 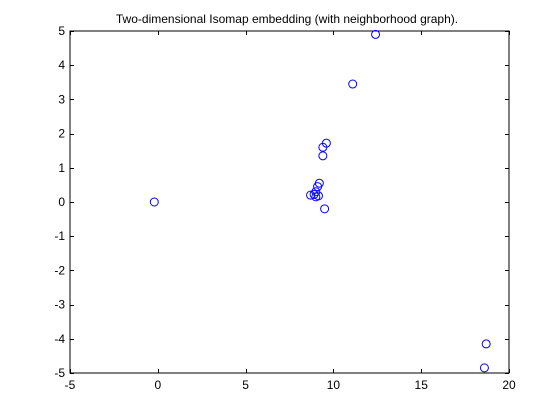 I want to click on y-tick-label: -5, so click(x=59, y=373).